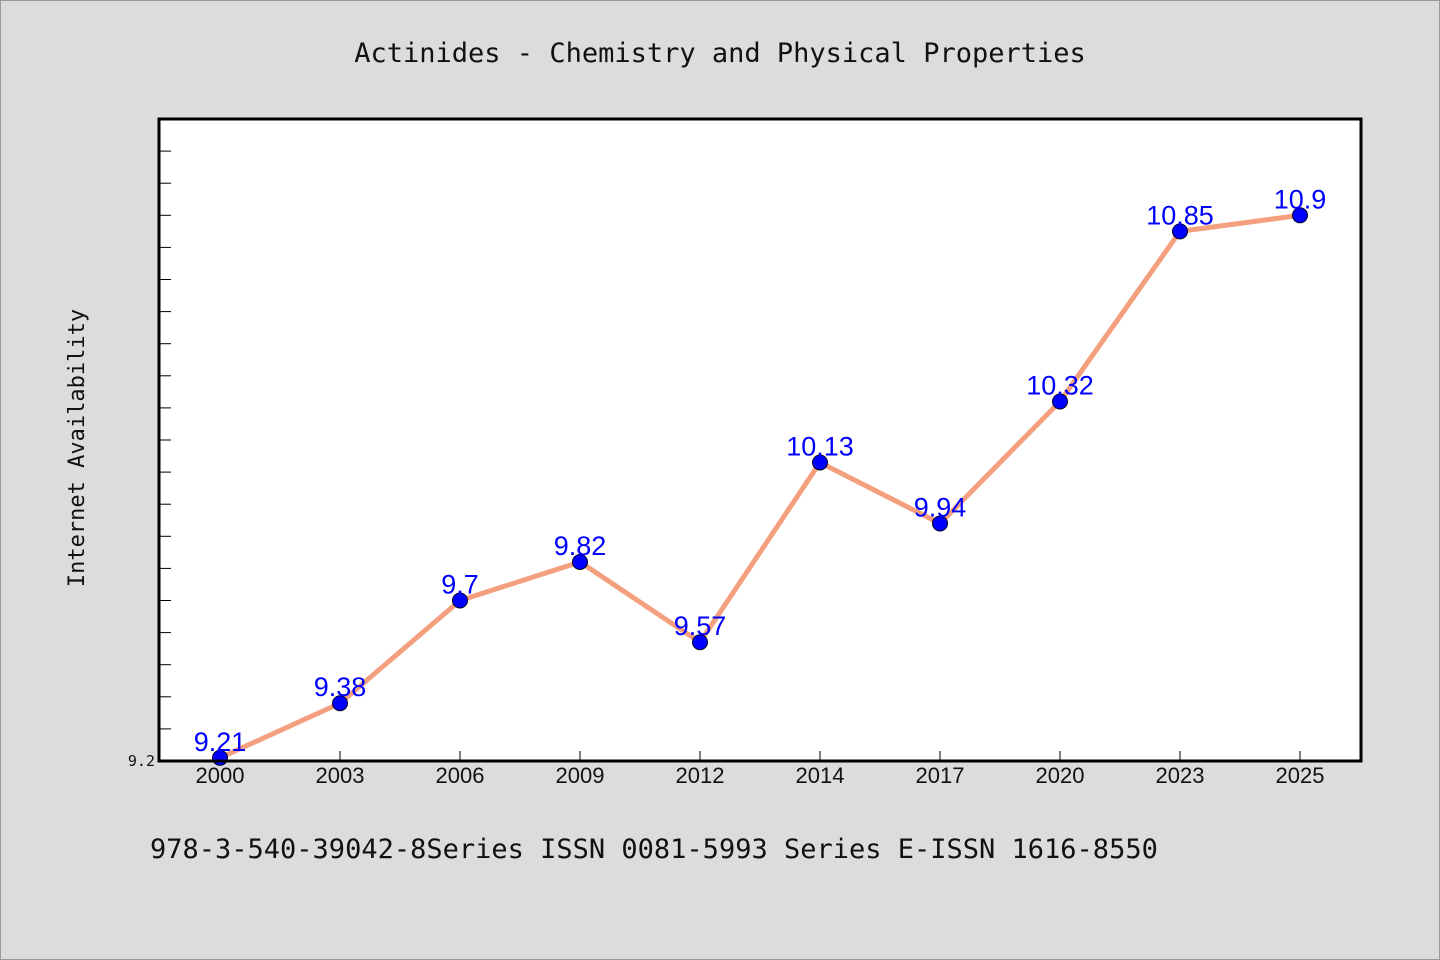 This screenshot has height=960, width=1440. Describe the element at coordinates (1300, 775) in the screenshot. I see `x-tick-label: 2025` at that location.